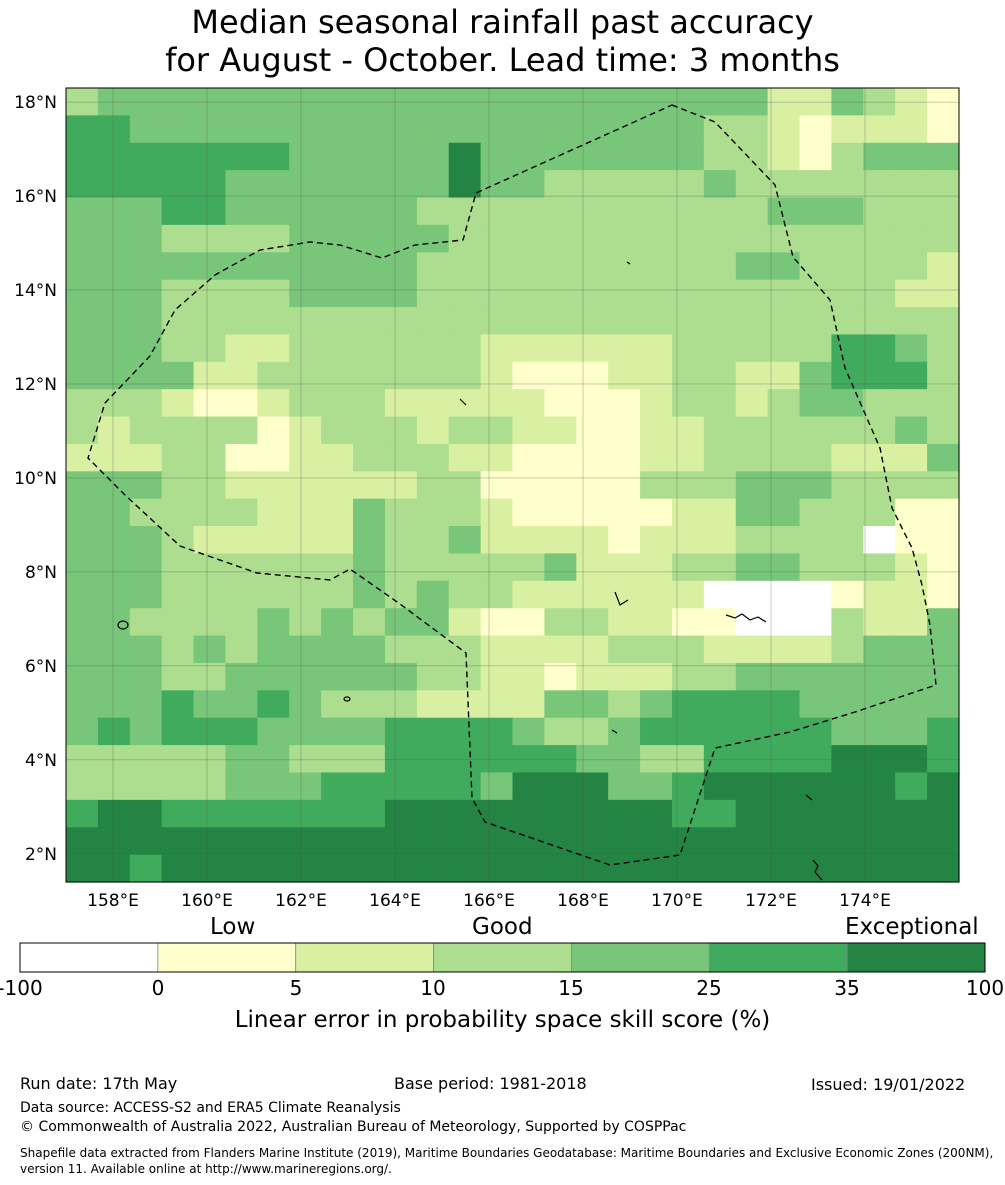  Describe the element at coordinates (502, 22) in the screenshot. I see `map-title-line-1: Median seasonal rainfall past accuracy` at that location.